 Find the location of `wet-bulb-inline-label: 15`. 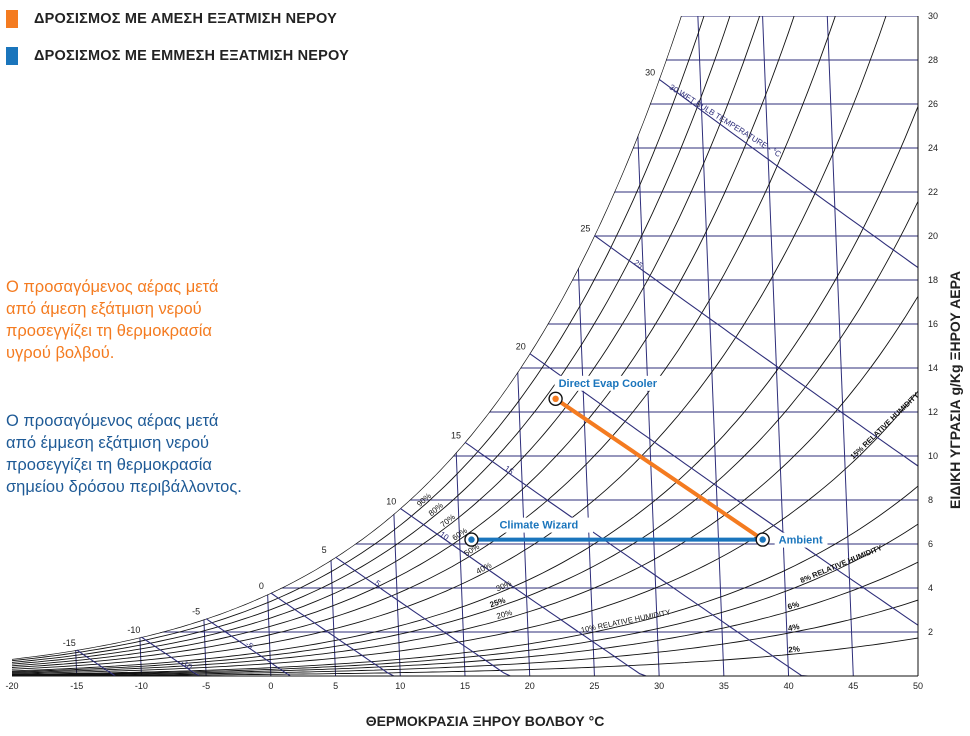

wet-bulb-inline-label: 15 is located at coordinates (509, 470).